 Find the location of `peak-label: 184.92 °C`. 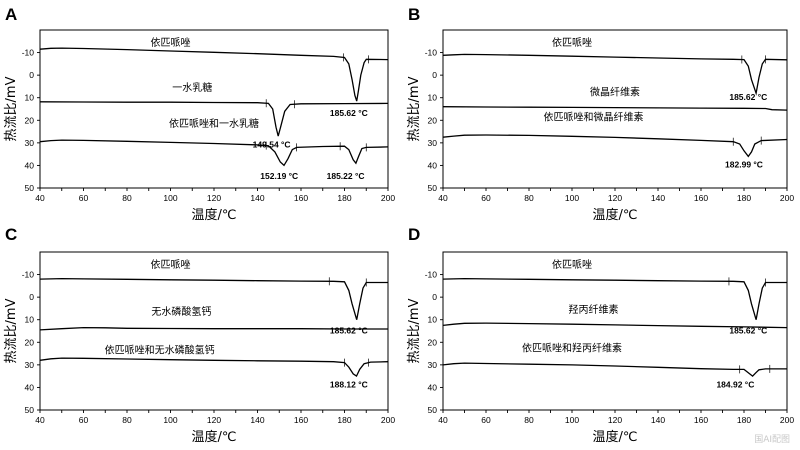

peak-label: 184.92 °C is located at coordinates (735, 384).